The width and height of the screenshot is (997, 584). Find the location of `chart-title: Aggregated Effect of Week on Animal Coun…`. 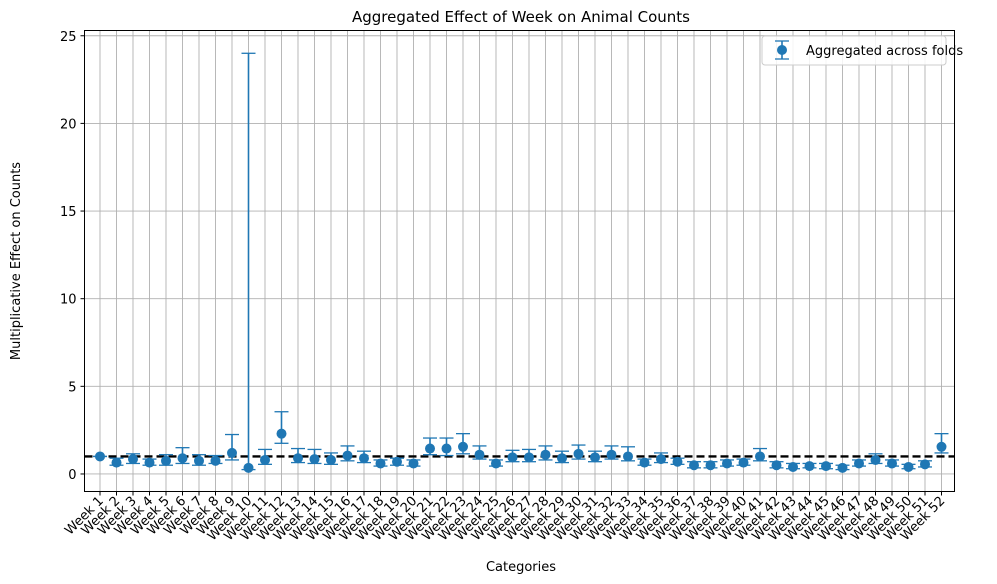

chart-title: Aggregated Effect of Week on Animal Coun… is located at coordinates (521, 17).